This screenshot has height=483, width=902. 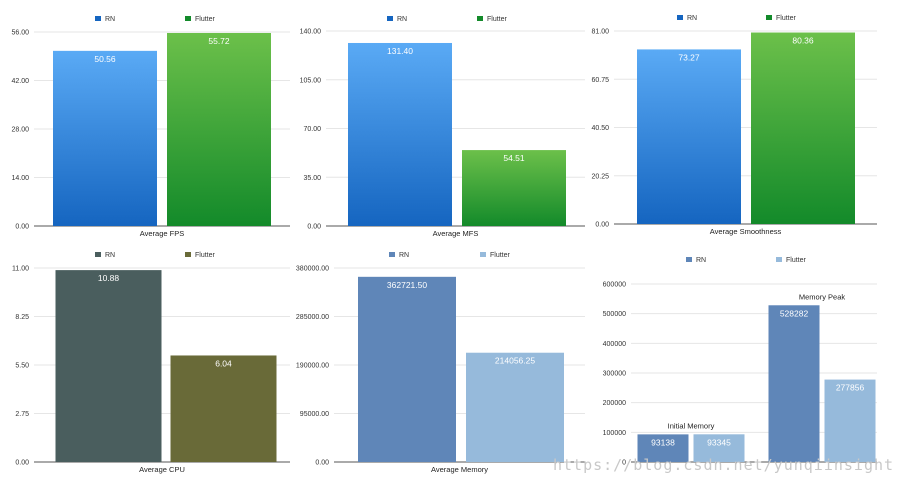 What do you see at coordinates (312, 269) in the screenshot?
I see `y-tick-label: 380000.00` at bounding box center [312, 269].